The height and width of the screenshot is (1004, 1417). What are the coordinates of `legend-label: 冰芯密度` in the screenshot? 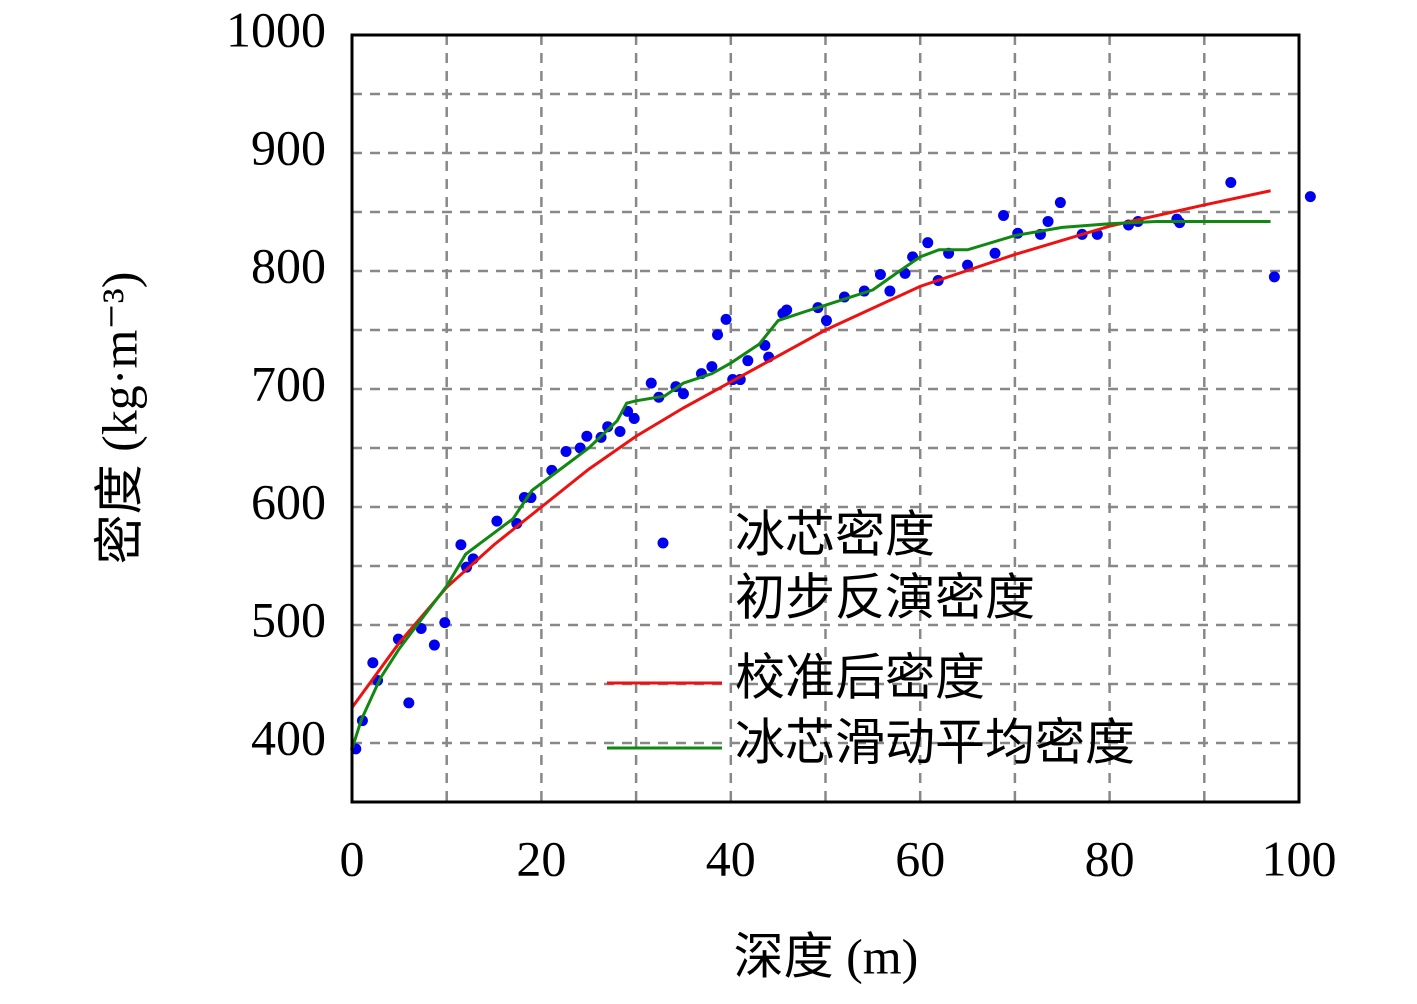 It's located at (835, 534).